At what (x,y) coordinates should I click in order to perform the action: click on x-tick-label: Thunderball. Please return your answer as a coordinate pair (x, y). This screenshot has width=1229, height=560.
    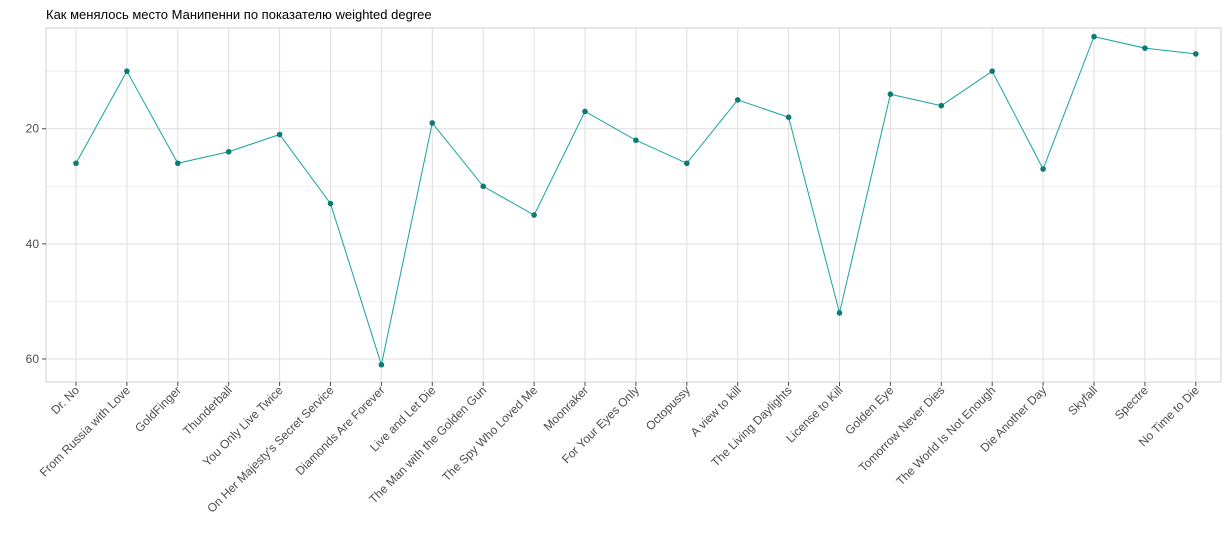
    Looking at the image, I should click on (207, 410).